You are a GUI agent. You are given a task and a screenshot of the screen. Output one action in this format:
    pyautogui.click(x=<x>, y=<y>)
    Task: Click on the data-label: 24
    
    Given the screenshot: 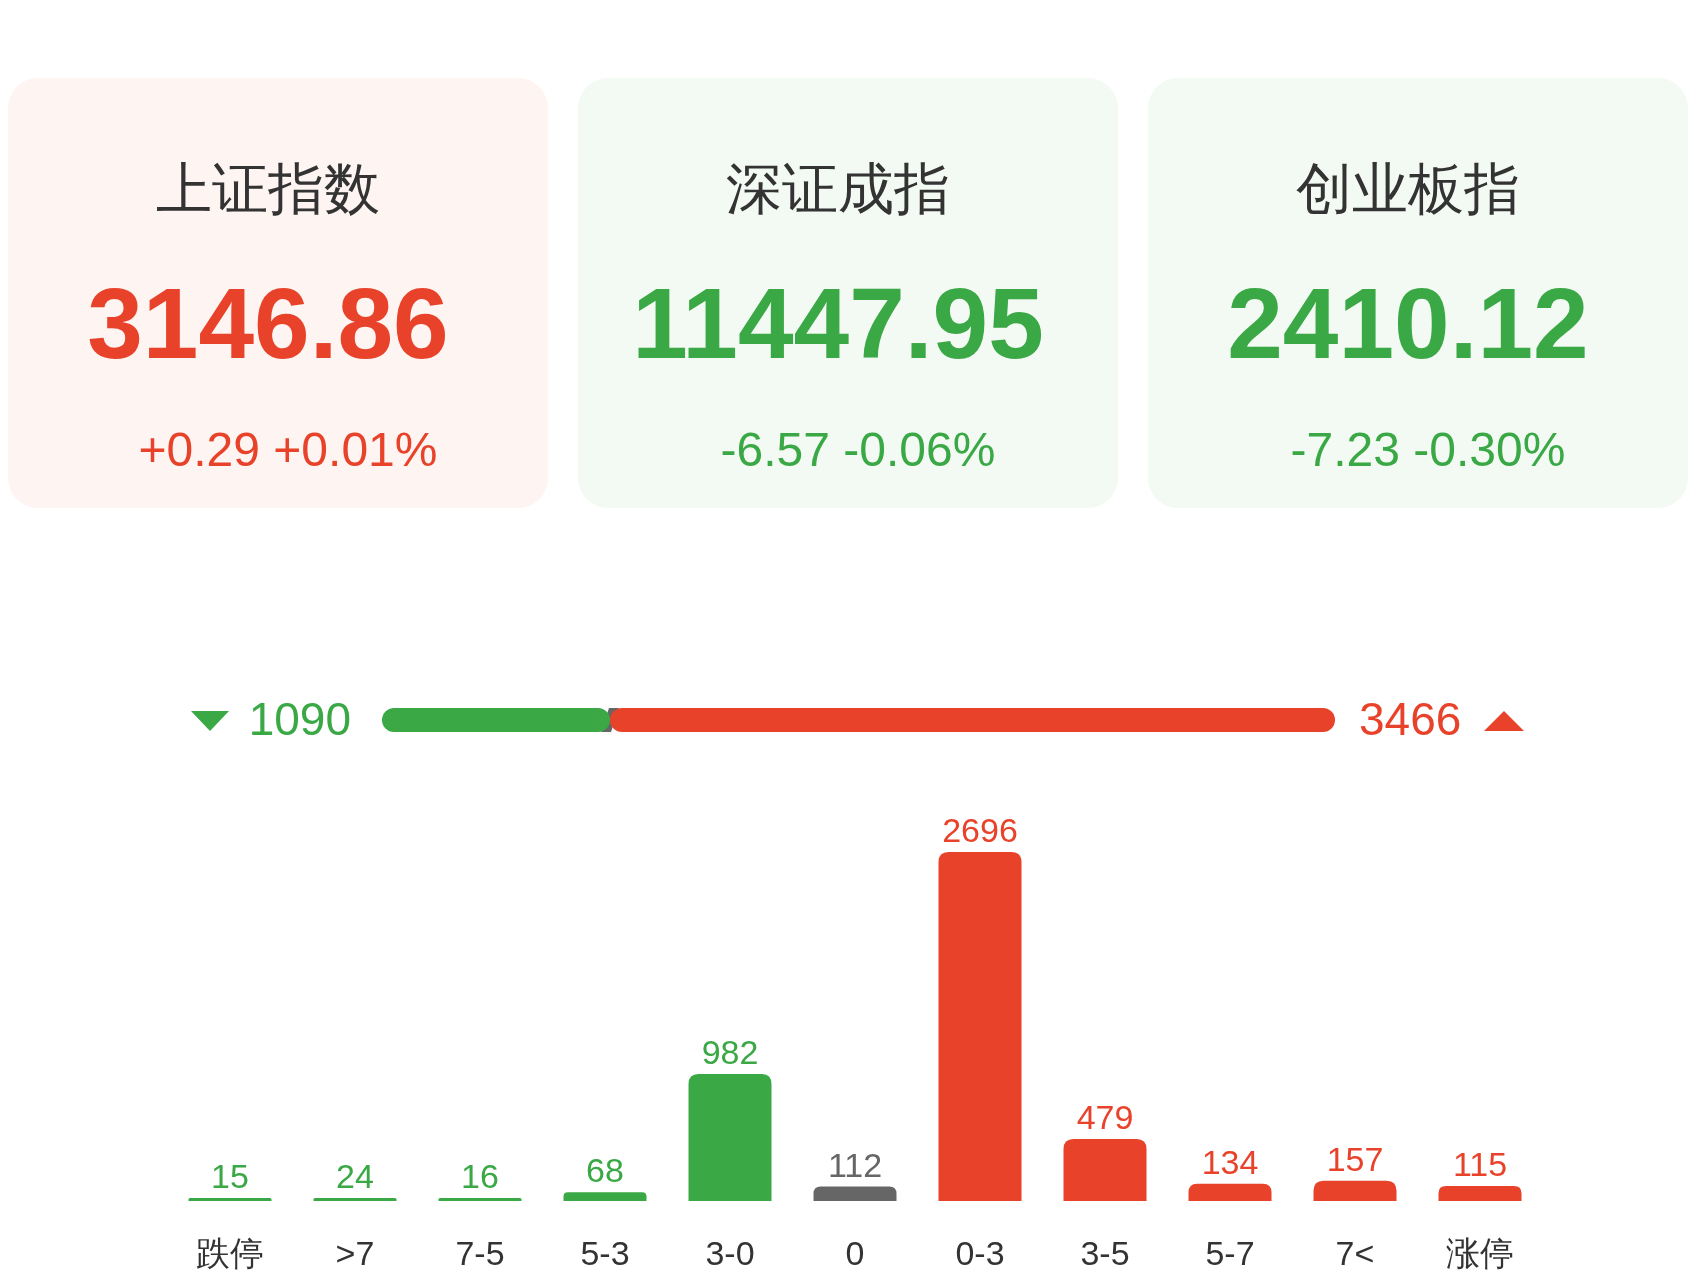 What is the action you would take?
    pyautogui.click(x=355, y=1175)
    